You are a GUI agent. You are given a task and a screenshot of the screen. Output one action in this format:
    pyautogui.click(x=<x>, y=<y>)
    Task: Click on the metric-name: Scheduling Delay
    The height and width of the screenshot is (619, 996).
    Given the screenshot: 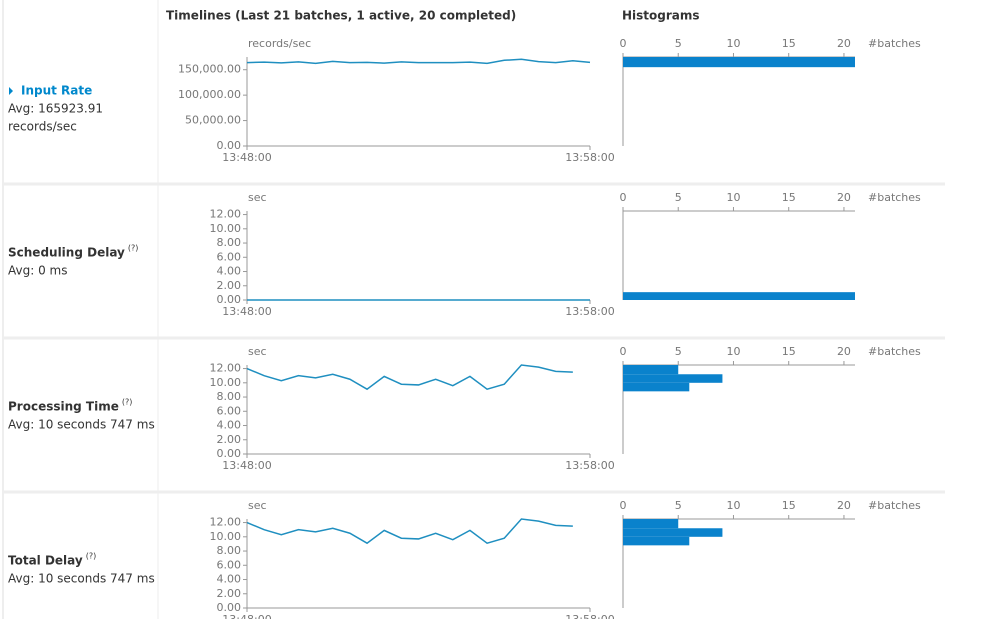 What is the action you would take?
    pyautogui.click(x=66, y=253)
    